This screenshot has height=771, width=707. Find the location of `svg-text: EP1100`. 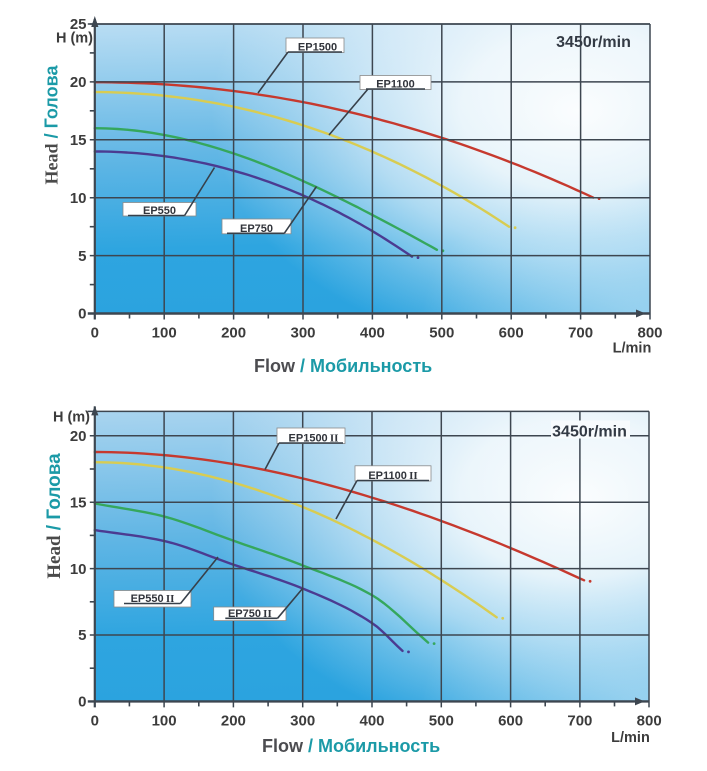

svg-text: EP1100 is located at coordinates (395, 85).